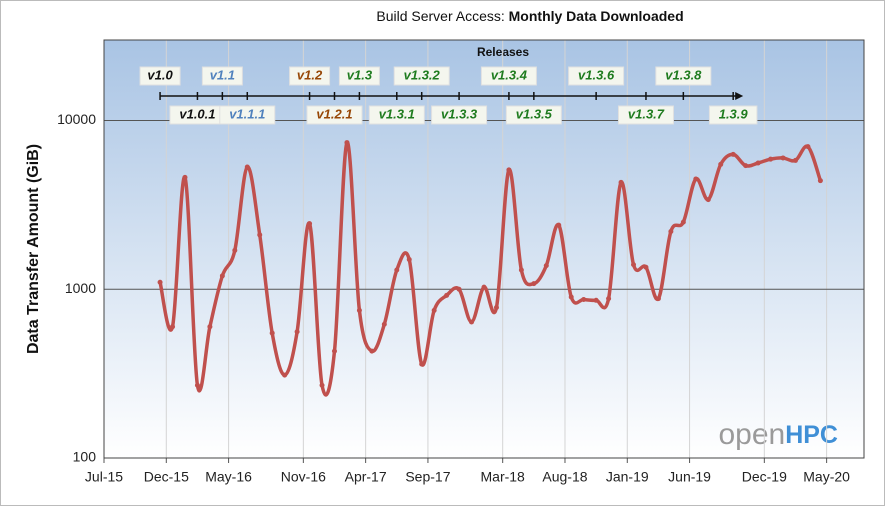  Describe the element at coordinates (197, 113) in the screenshot. I see `release-label: v1.0.1` at that location.